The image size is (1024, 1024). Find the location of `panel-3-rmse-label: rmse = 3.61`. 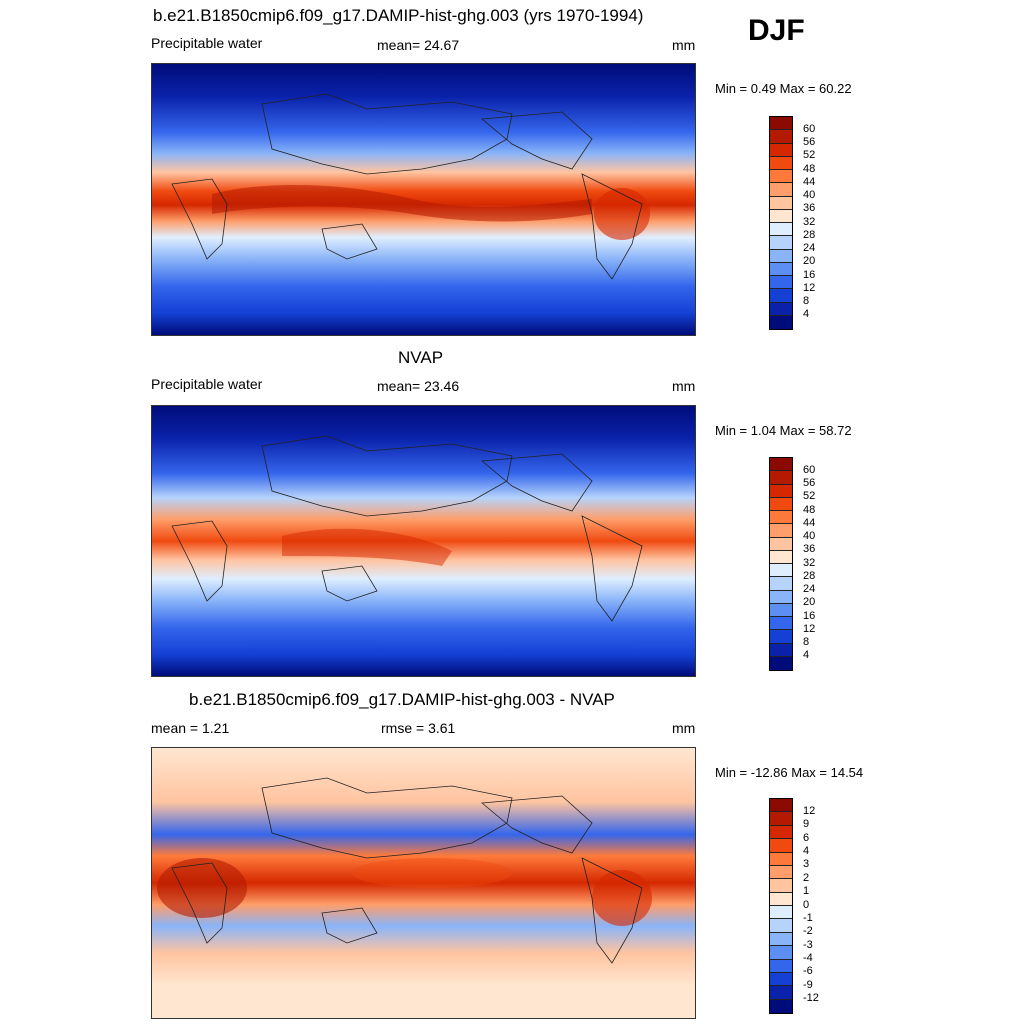

panel-3-rmse-label: rmse = 3.61 is located at coordinates (418, 728).